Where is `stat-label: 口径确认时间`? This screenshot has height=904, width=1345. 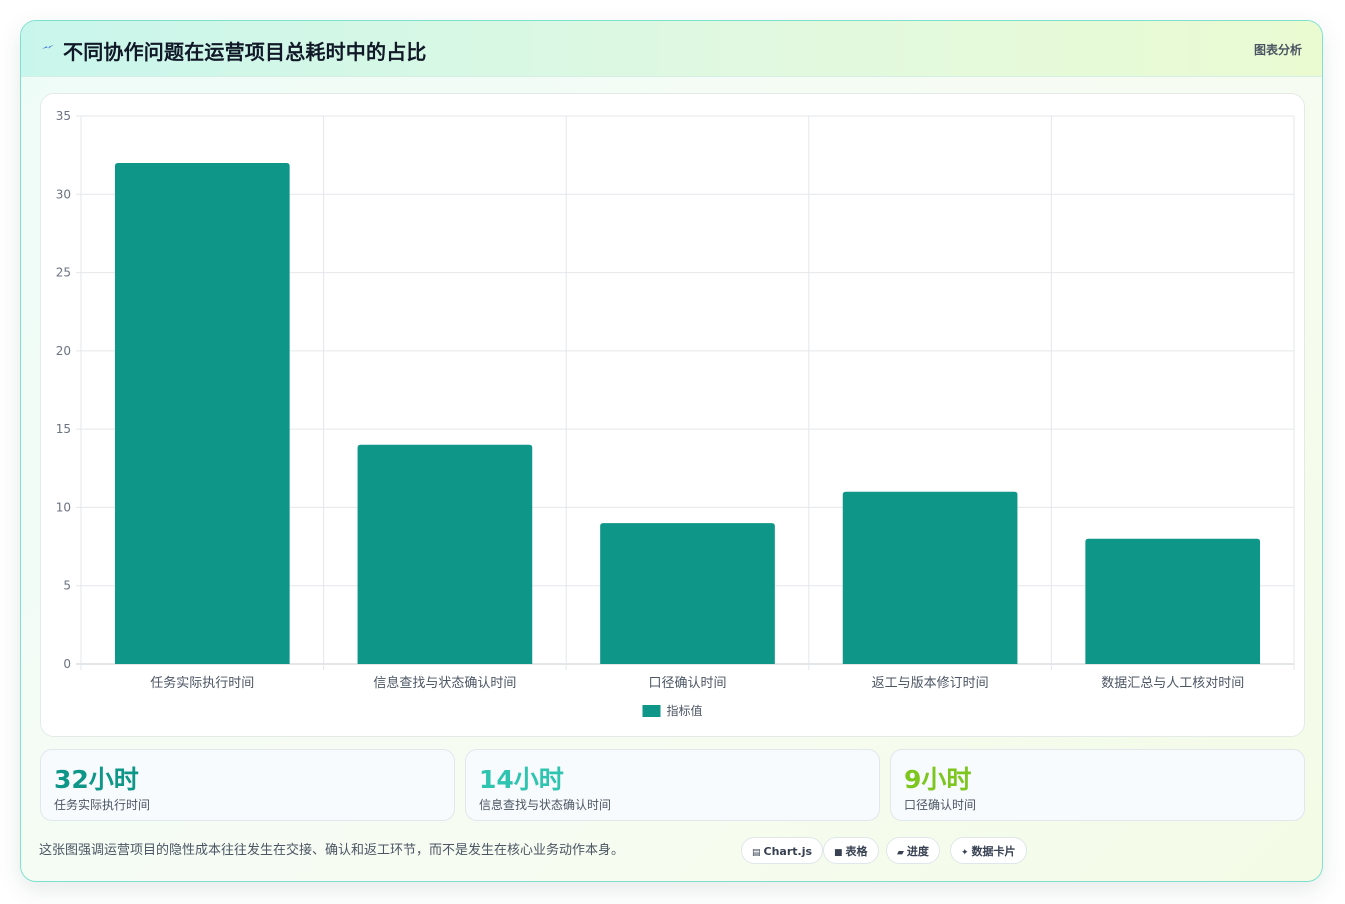 stat-label: 口径确认时间 is located at coordinates (940, 805).